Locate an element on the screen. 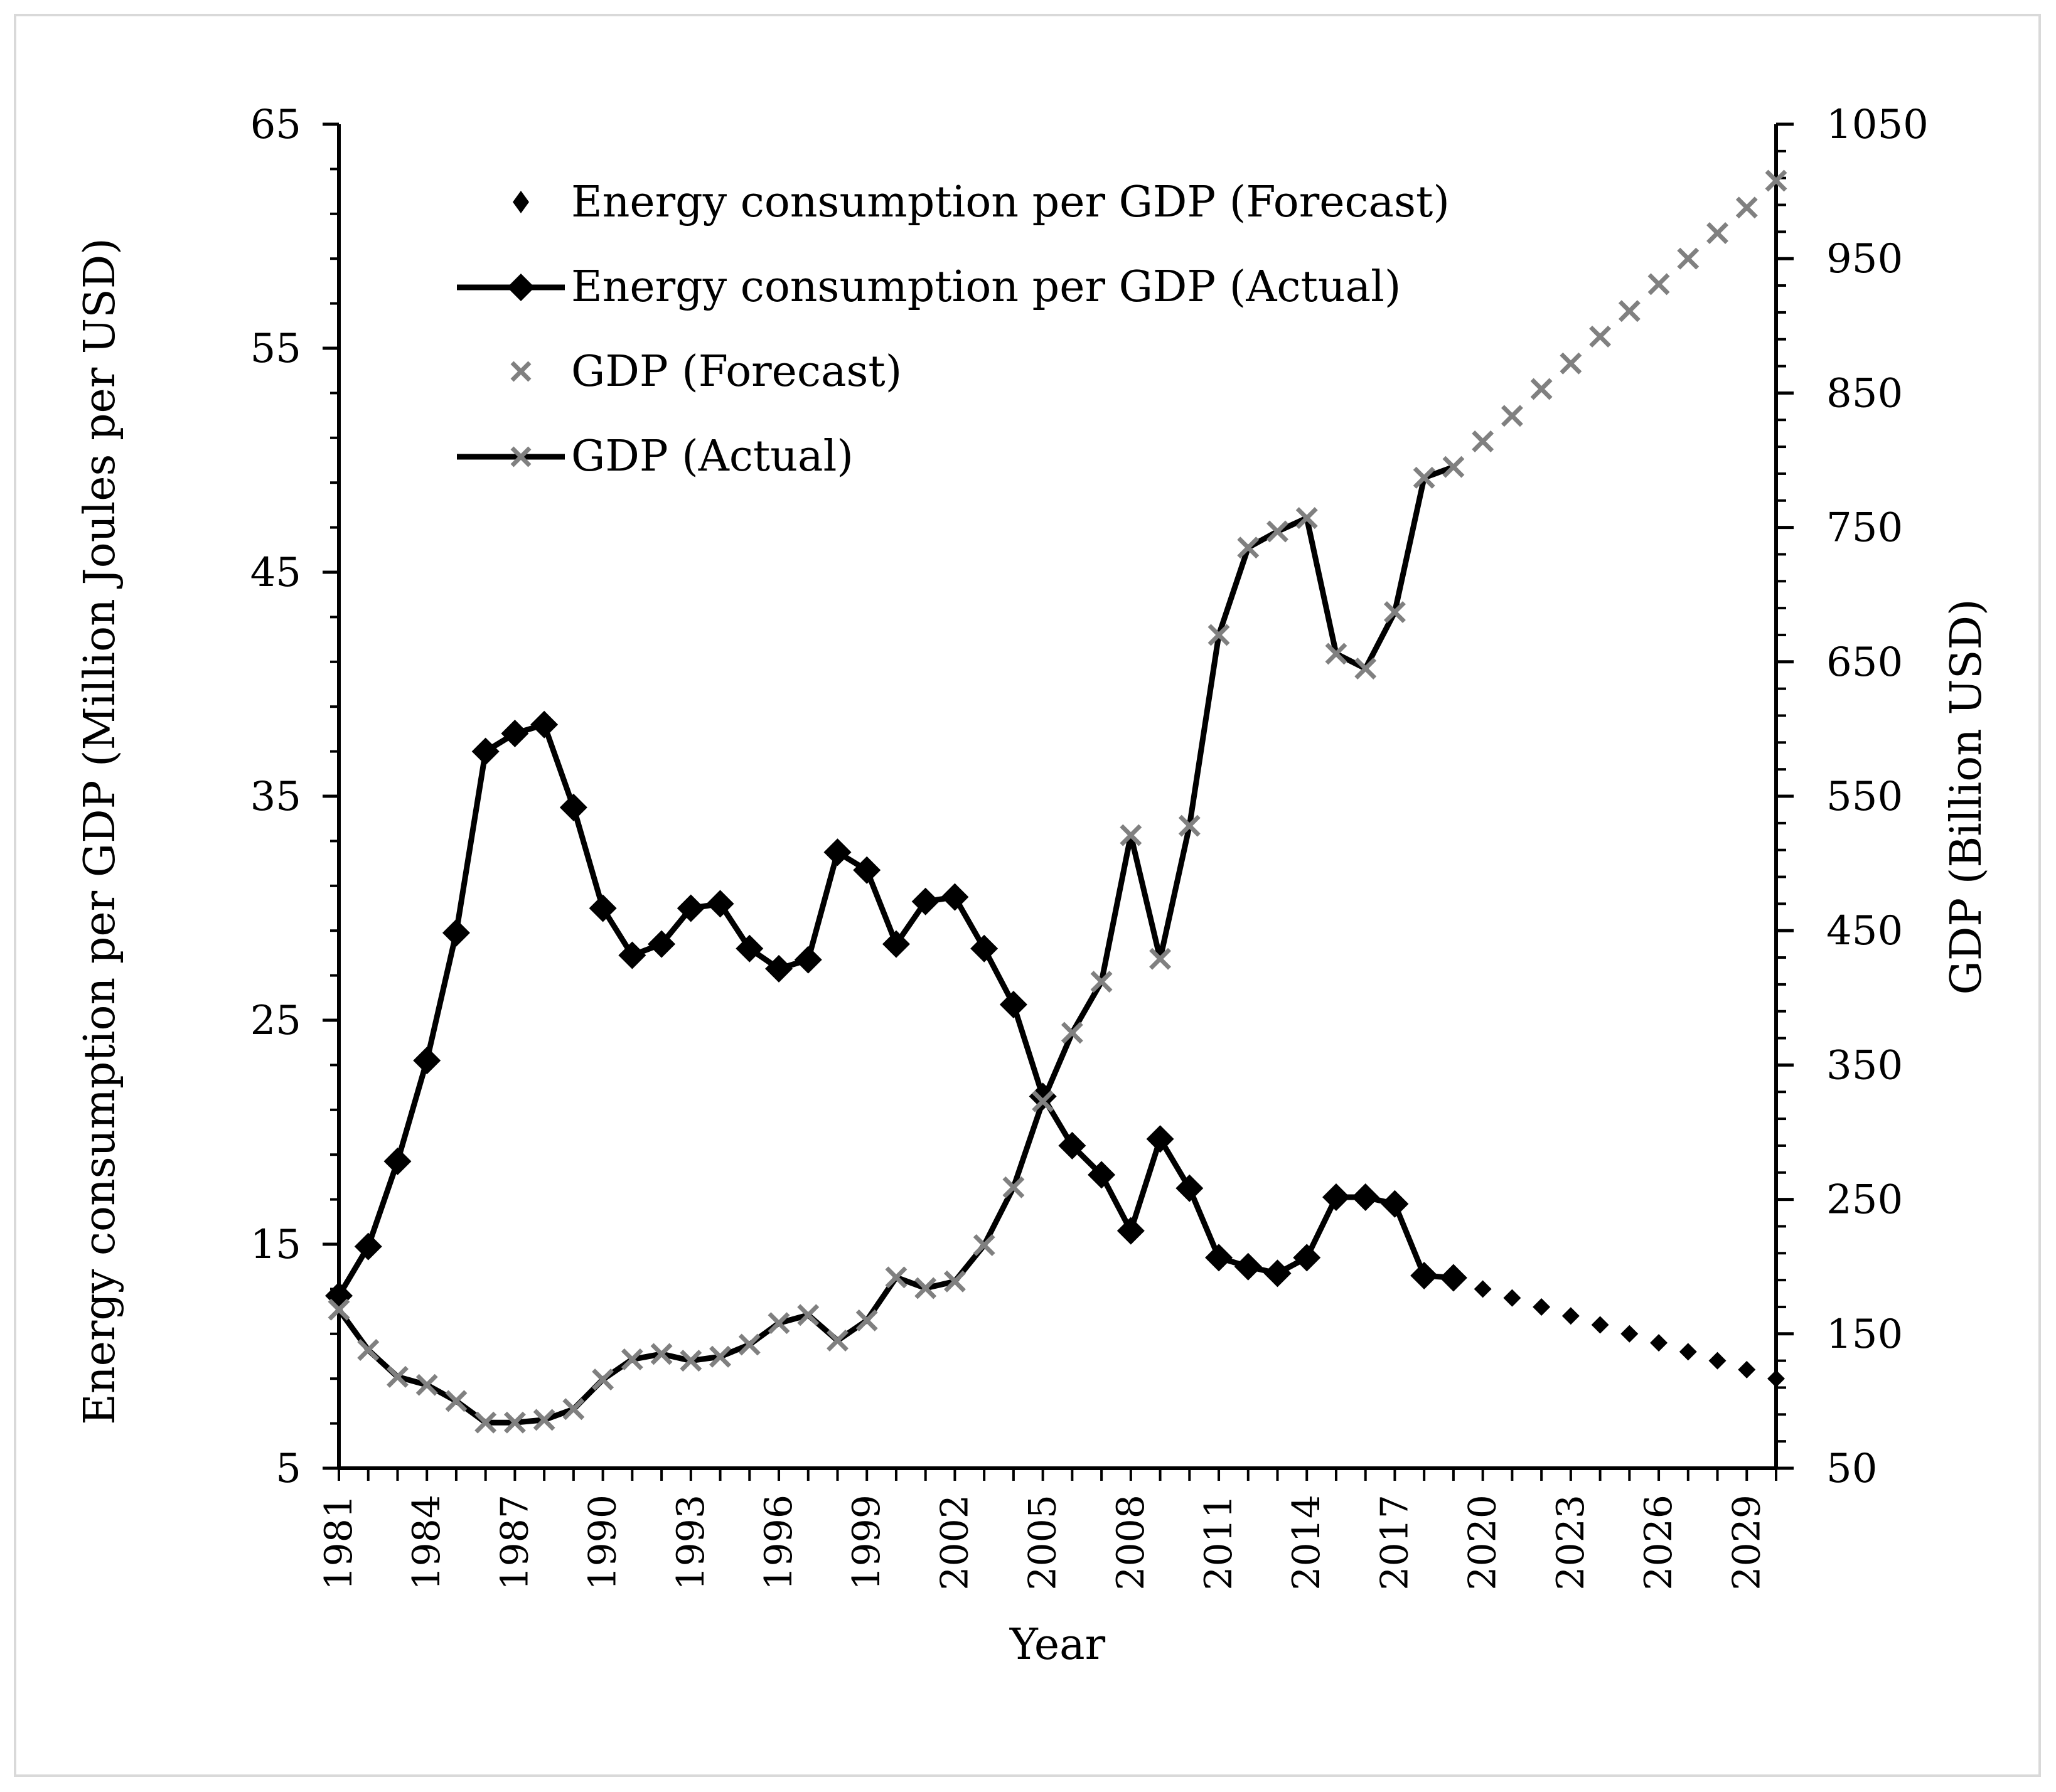  x-tick-label: 1981 is located at coordinates (339, 1543).